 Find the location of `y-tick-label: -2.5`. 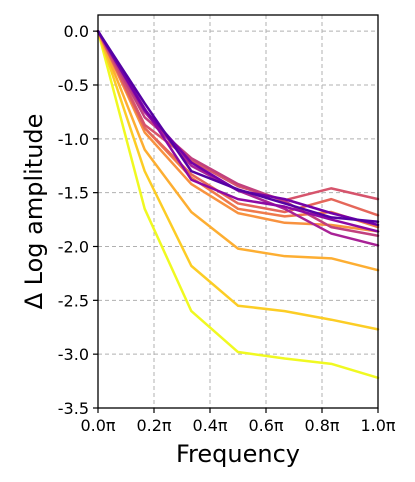

y-tick-label: -2.5 is located at coordinates (73, 300).